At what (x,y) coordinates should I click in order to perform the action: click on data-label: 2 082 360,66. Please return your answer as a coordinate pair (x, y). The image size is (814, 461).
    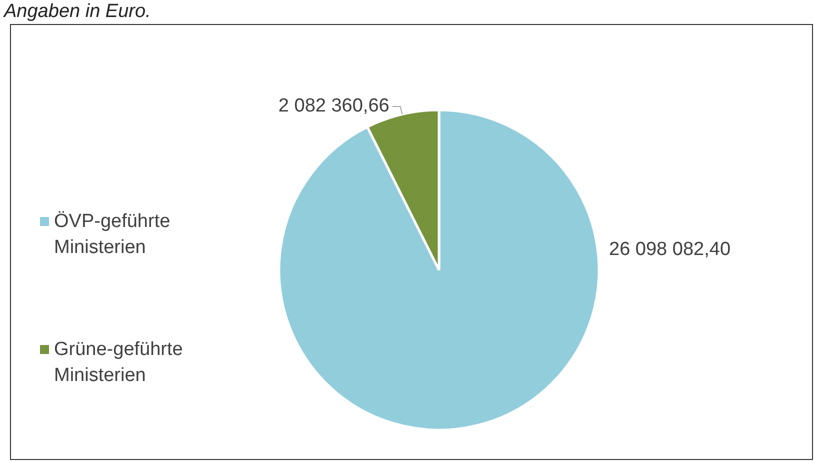
    Looking at the image, I should click on (334, 106).